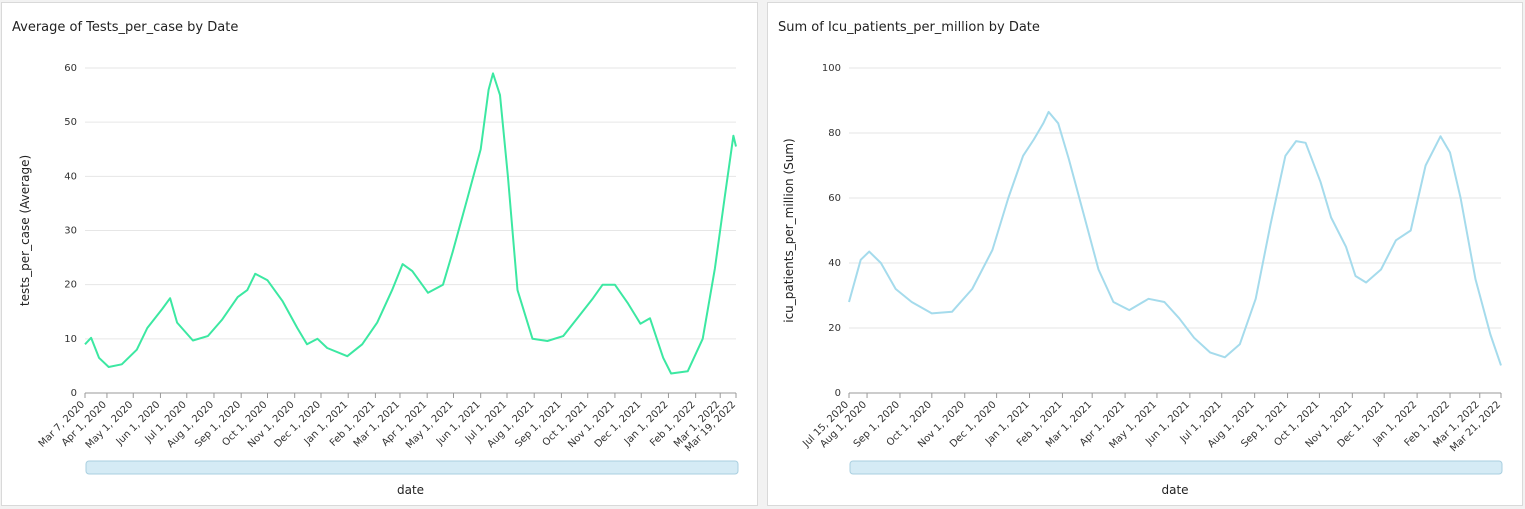 The image size is (1525, 509). I want to click on chart-title: Average of Tests_per_case by Date, so click(125, 27).